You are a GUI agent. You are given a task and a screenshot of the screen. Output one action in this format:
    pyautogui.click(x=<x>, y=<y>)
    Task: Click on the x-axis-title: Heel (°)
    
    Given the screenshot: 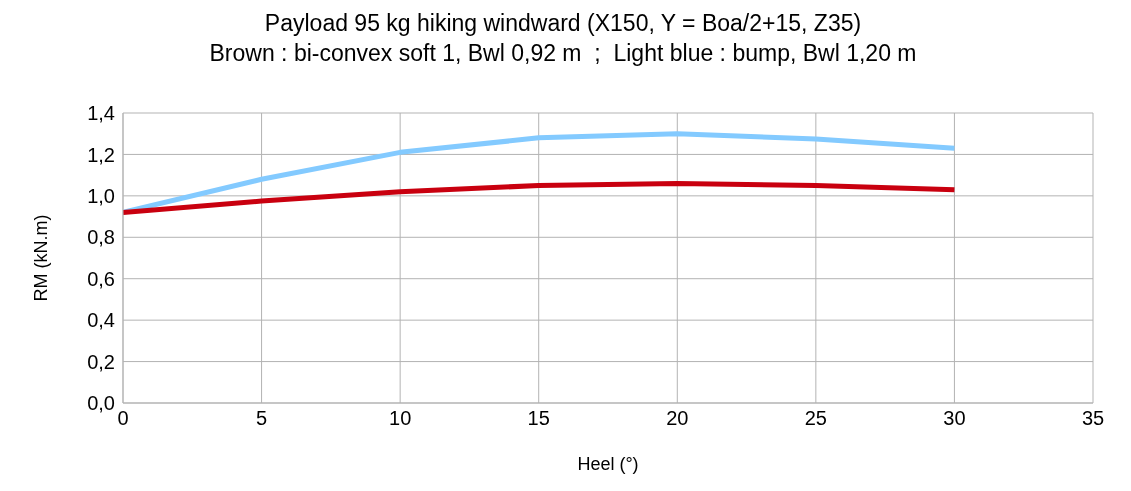 What is the action you would take?
    pyautogui.click(x=608, y=464)
    